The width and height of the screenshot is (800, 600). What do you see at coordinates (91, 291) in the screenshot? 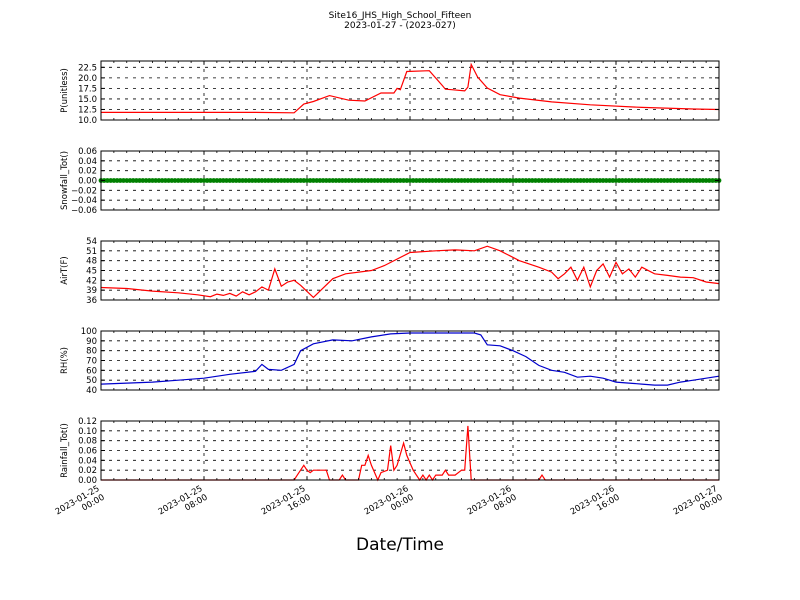
I see `y-tick-label: 39` at bounding box center [91, 291].